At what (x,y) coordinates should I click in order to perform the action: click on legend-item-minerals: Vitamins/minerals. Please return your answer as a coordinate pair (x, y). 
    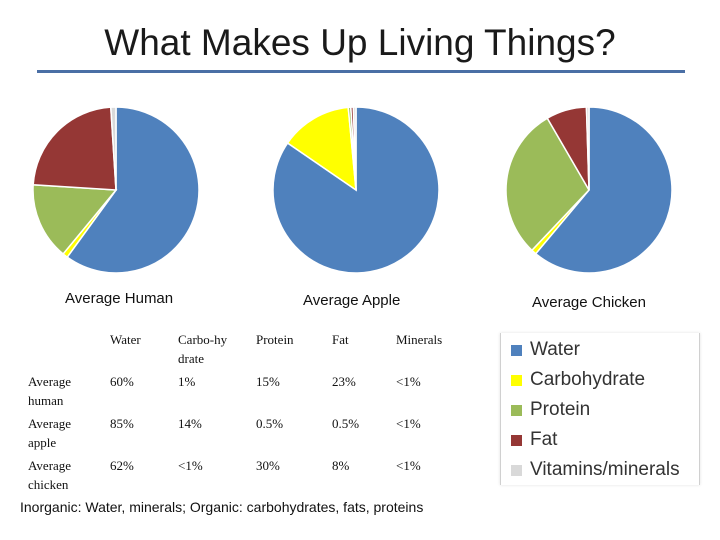
    Looking at the image, I should click on (595, 470).